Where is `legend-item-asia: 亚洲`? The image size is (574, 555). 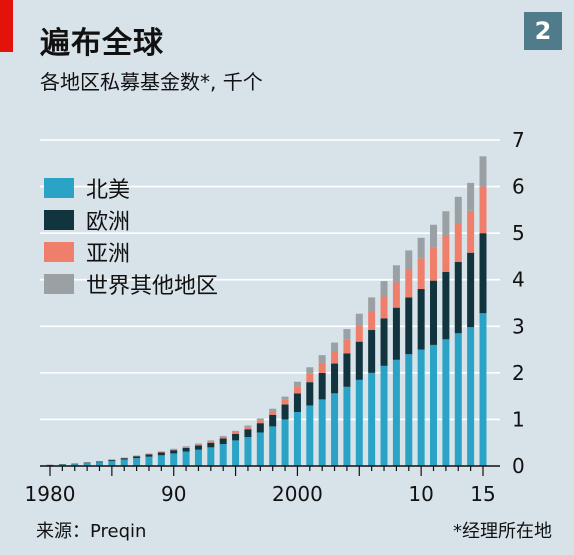 legend-item-asia: 亚洲 is located at coordinates (131, 252).